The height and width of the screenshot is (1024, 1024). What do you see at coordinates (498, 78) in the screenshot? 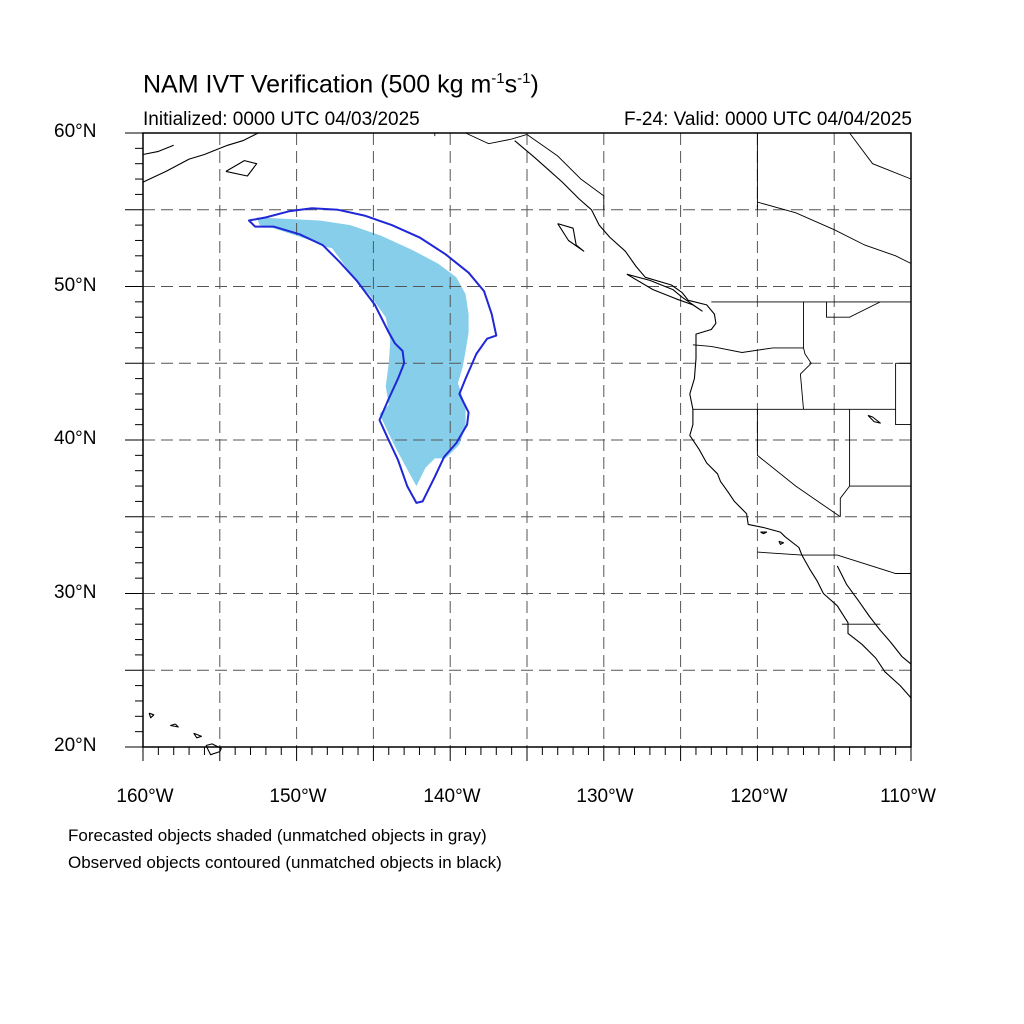
I see `title-superscript-1: -1` at bounding box center [498, 78].